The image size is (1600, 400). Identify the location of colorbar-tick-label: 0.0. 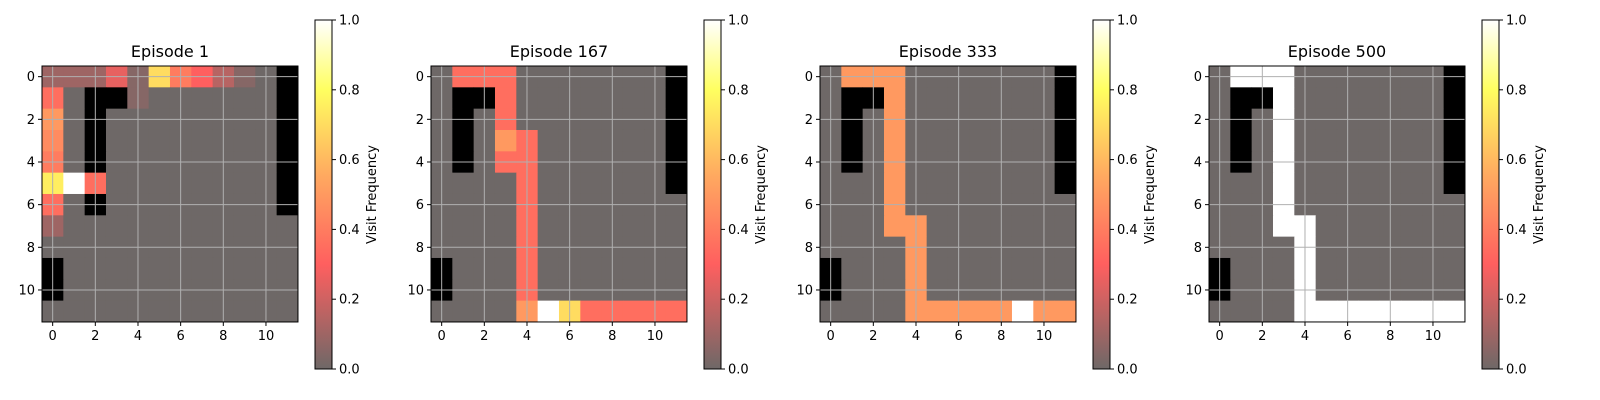
(1127, 370).